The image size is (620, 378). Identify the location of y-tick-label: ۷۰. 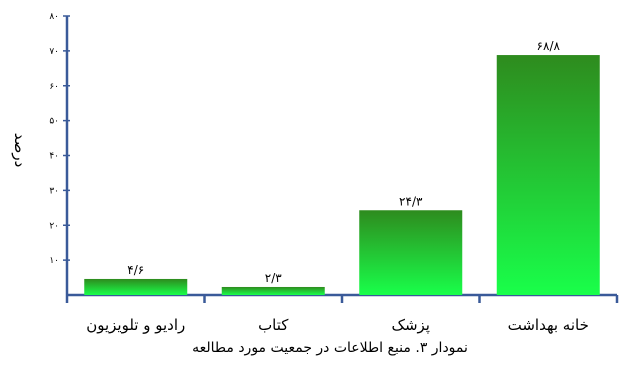
(54, 52).